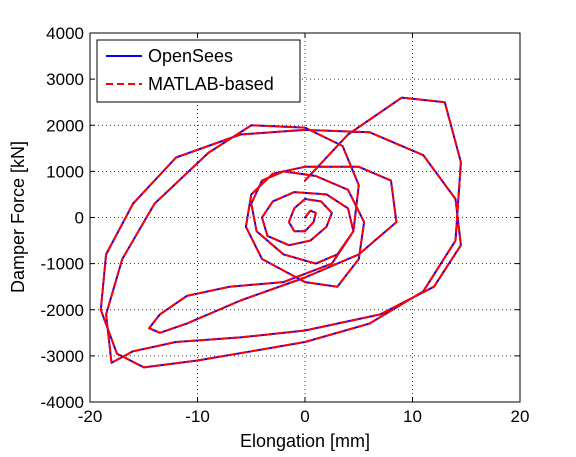  Describe the element at coordinates (211, 84) in the screenshot. I see `legend-label-matlab: MATLAB-based` at that location.